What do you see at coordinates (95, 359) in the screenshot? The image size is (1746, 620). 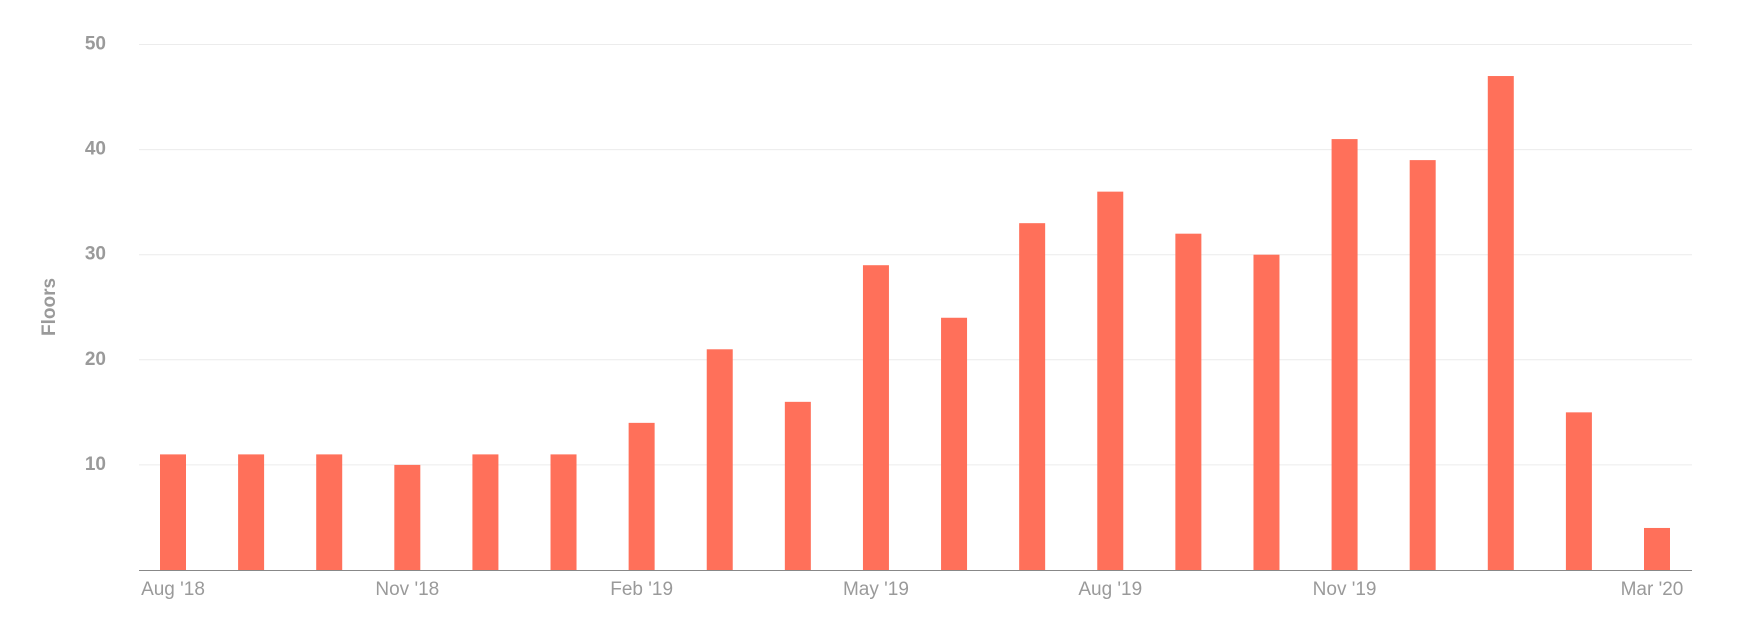 I see `y-tick-label: 20` at bounding box center [95, 359].